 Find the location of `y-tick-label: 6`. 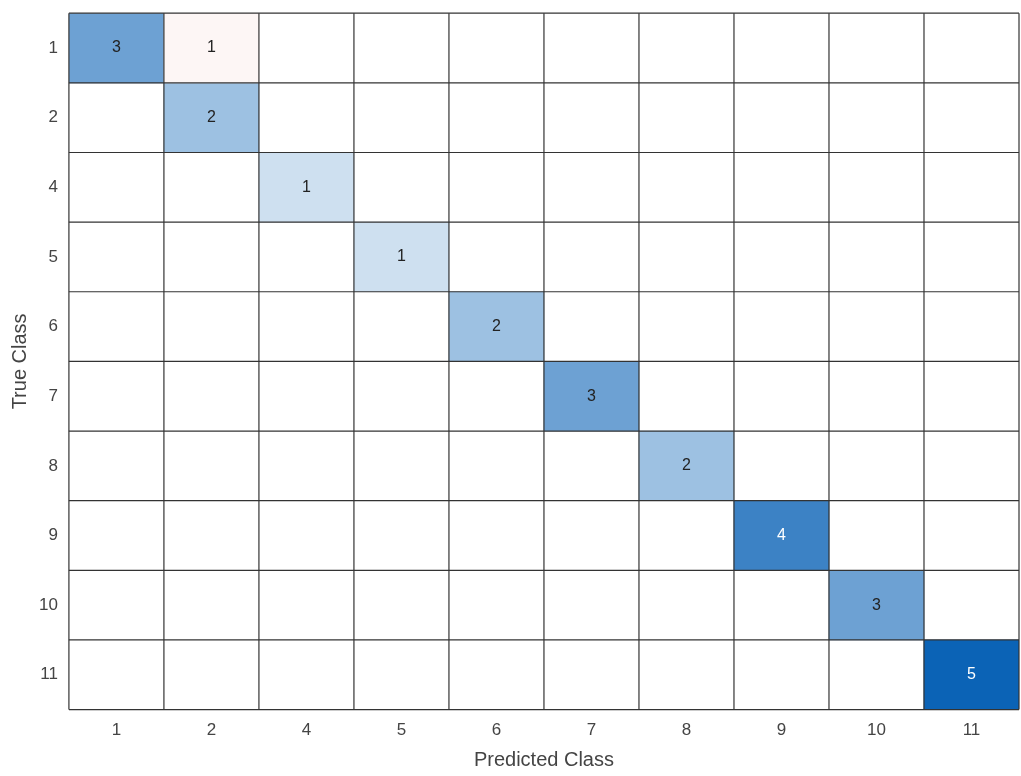

y-tick-label: 6 is located at coordinates (53, 326).